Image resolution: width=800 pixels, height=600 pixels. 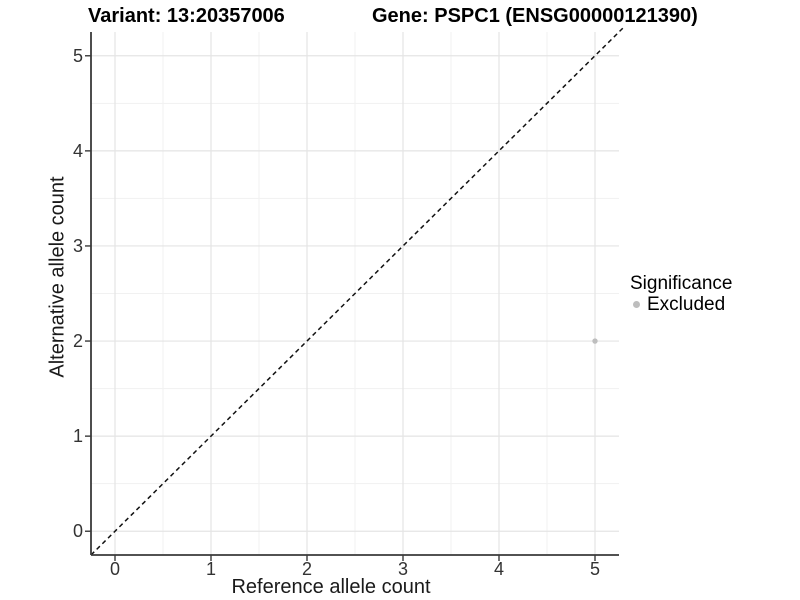 I want to click on legend-title: Significance, so click(x=681, y=283).